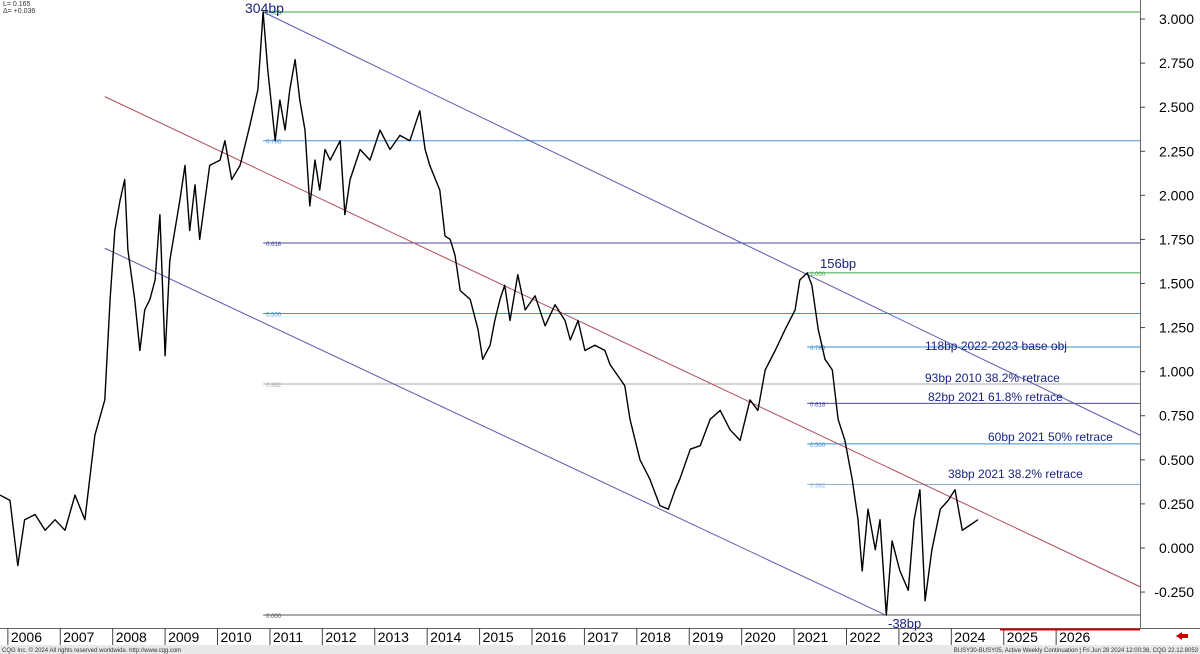 The height and width of the screenshot is (654, 1200). Describe the element at coordinates (1176, 328) in the screenshot. I see `y-tick-label: 1.250` at that location.